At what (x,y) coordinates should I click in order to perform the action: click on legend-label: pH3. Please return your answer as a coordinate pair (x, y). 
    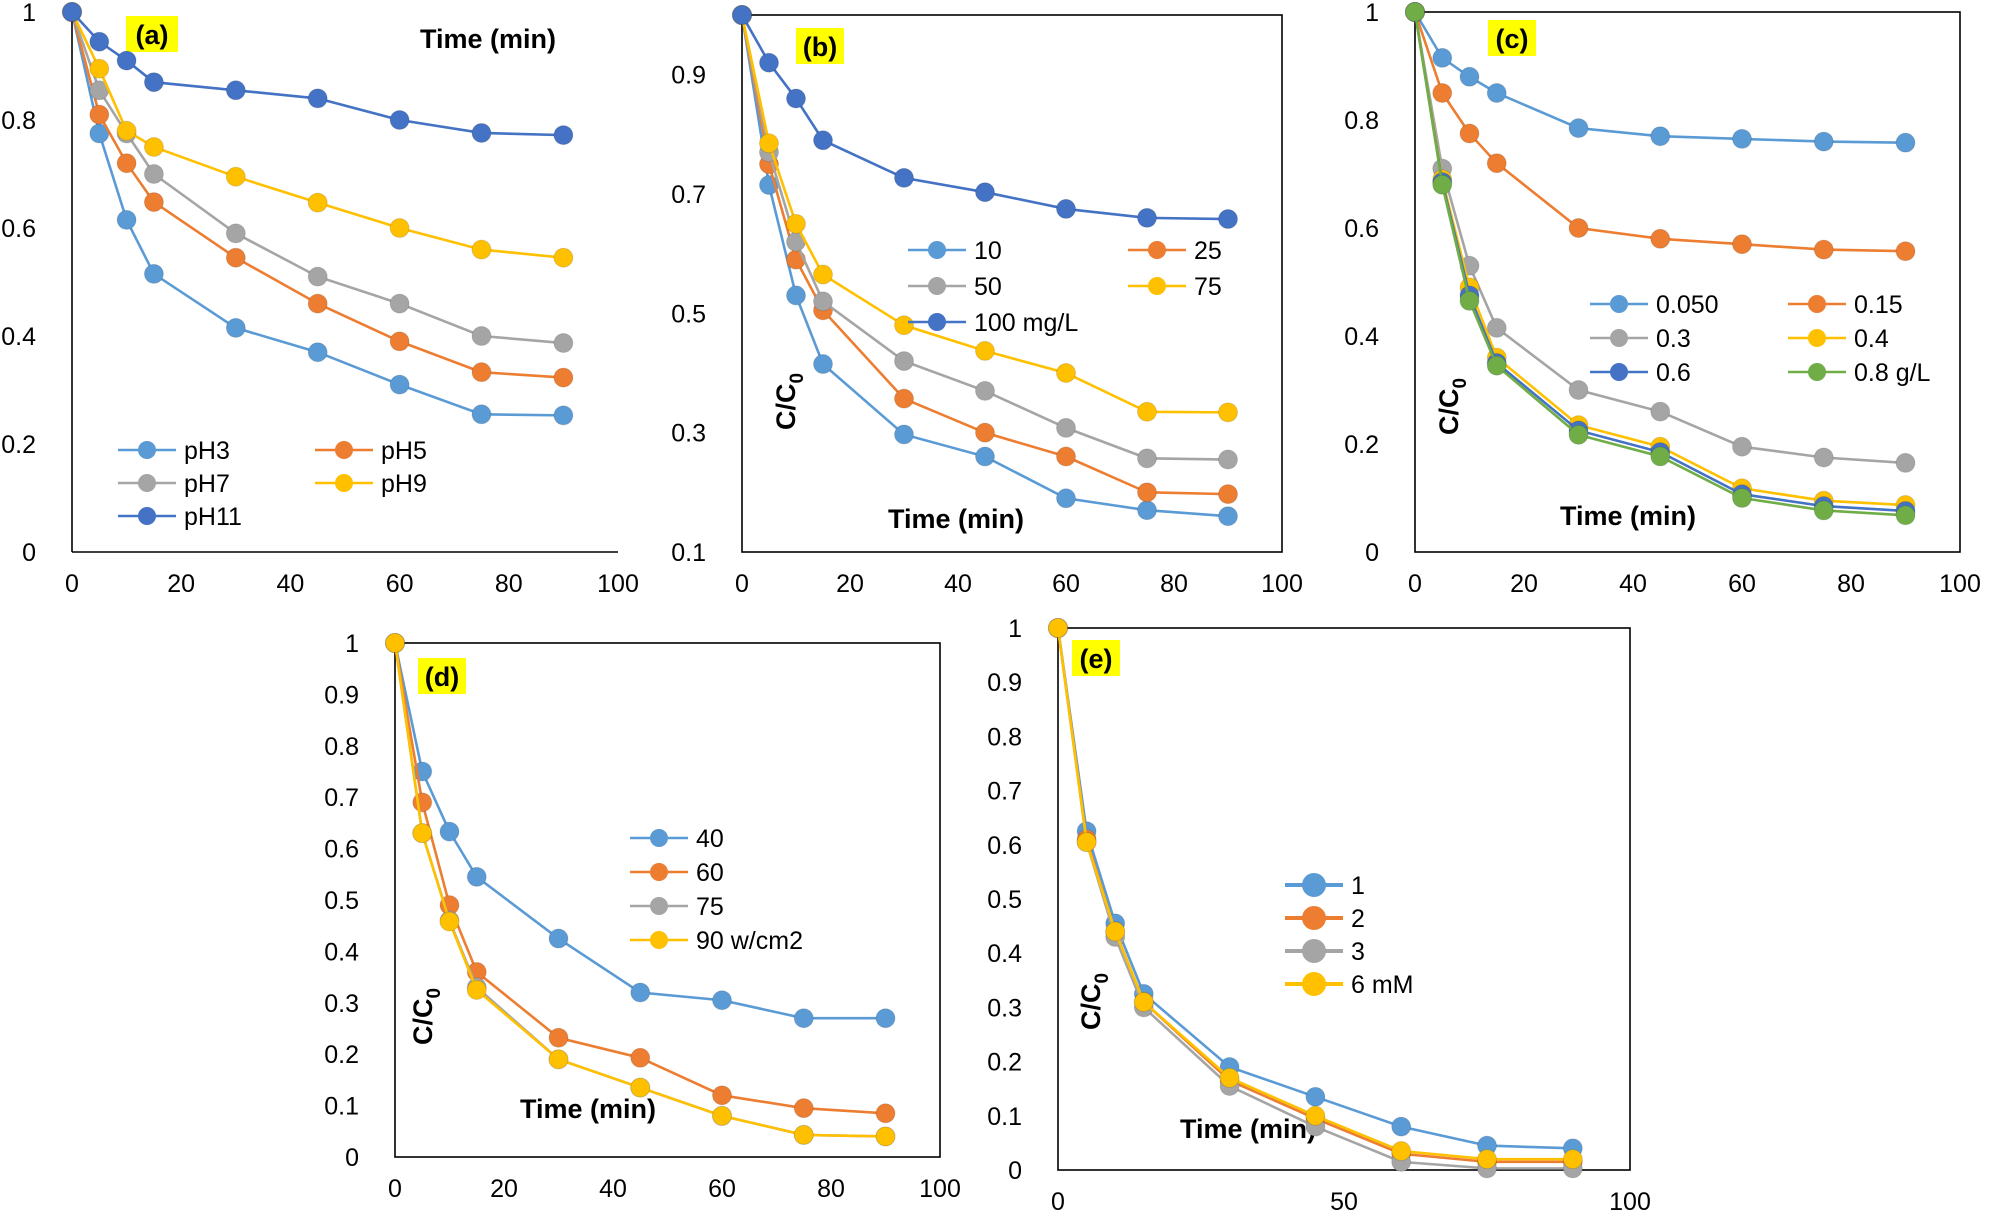
    Looking at the image, I should click on (207, 451).